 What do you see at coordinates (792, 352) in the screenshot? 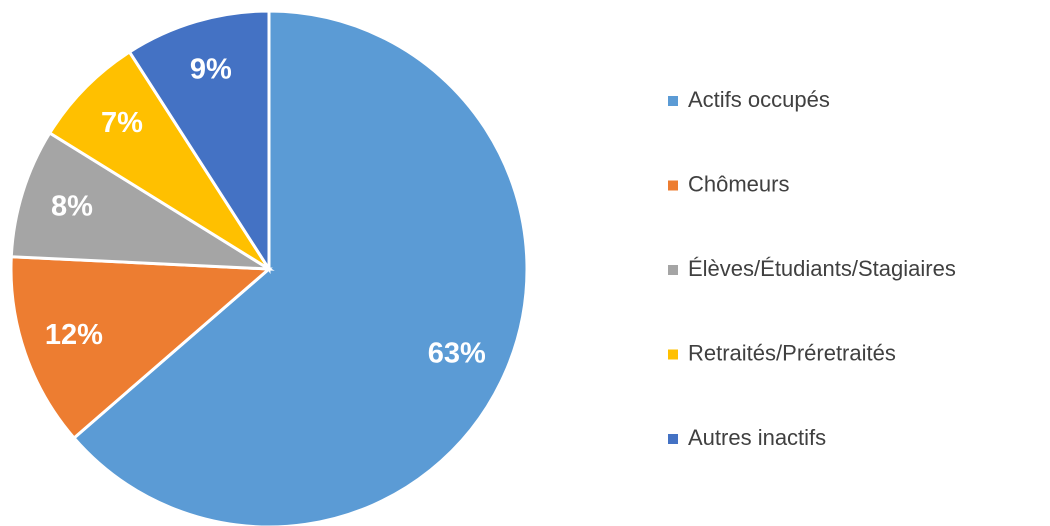
I see `legend-label: Retraités/Préretraités` at bounding box center [792, 352].